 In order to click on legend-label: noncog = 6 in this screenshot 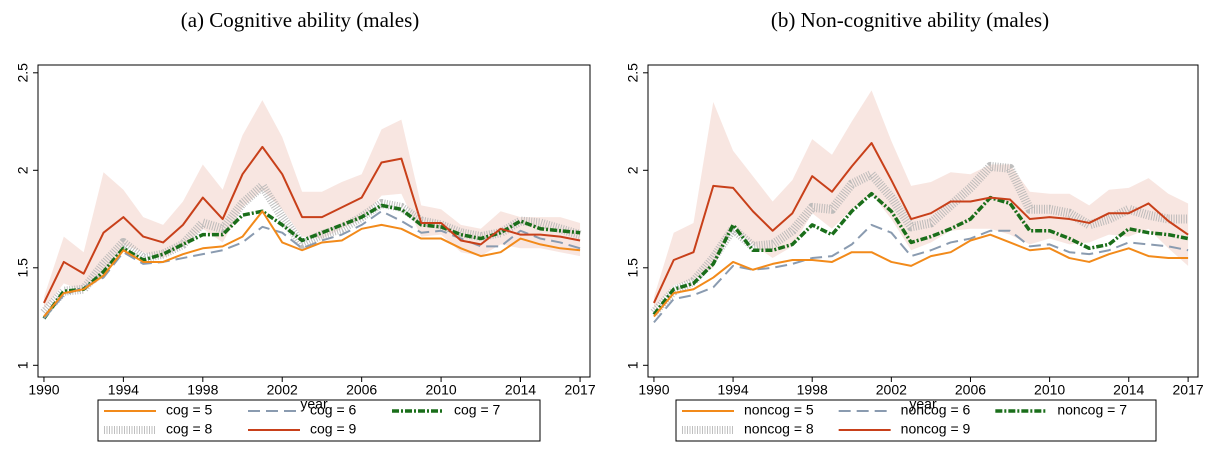, I will do `click(936, 410)`.